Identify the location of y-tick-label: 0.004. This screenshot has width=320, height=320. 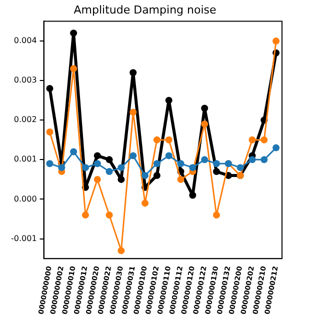
(25, 41).